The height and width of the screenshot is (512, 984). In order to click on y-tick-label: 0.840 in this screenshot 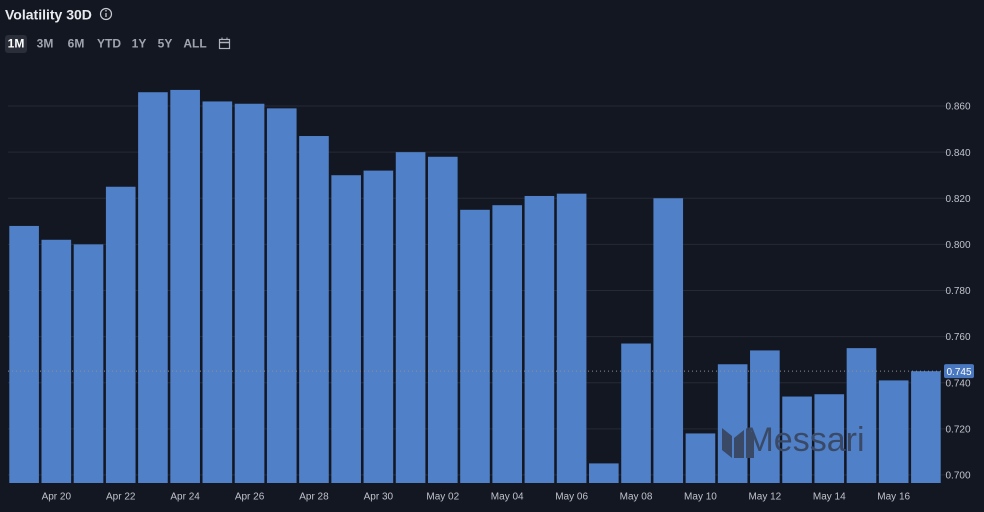, I will do `click(957, 153)`.